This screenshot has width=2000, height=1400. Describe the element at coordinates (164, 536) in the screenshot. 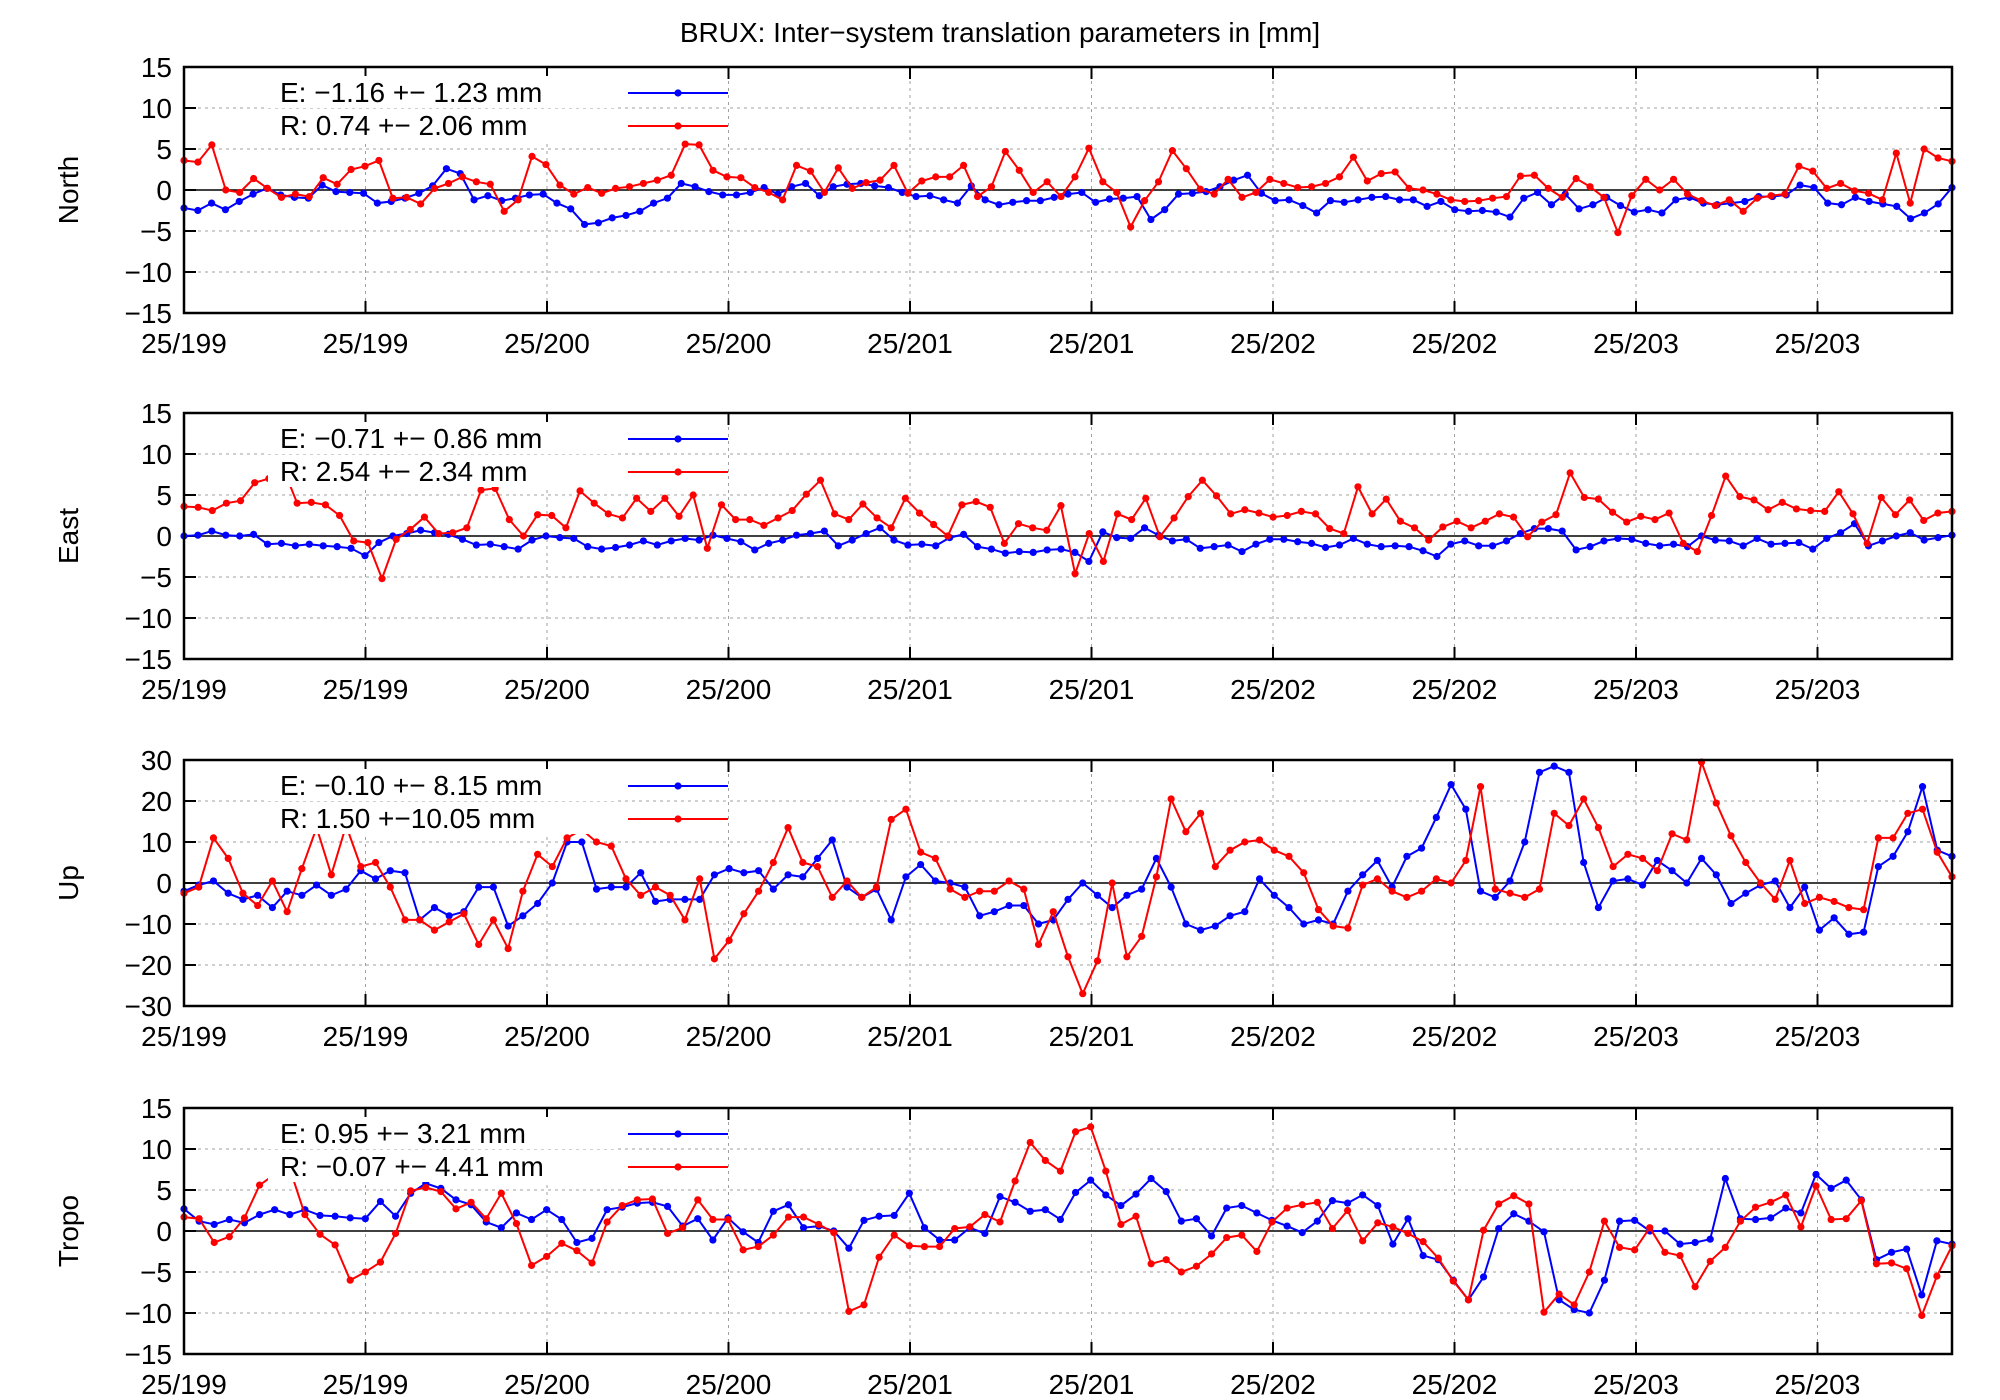

I see `y-tick-label: 0` at that location.